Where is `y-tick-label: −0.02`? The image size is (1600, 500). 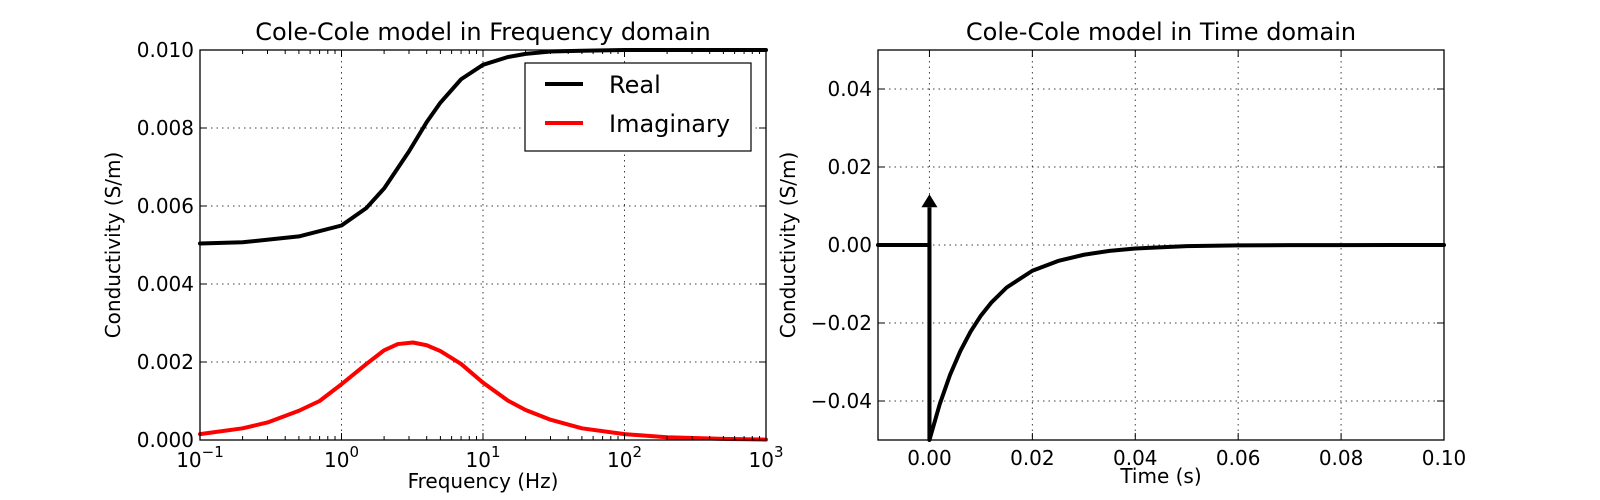
y-tick-label: −0.02 is located at coordinates (841, 323).